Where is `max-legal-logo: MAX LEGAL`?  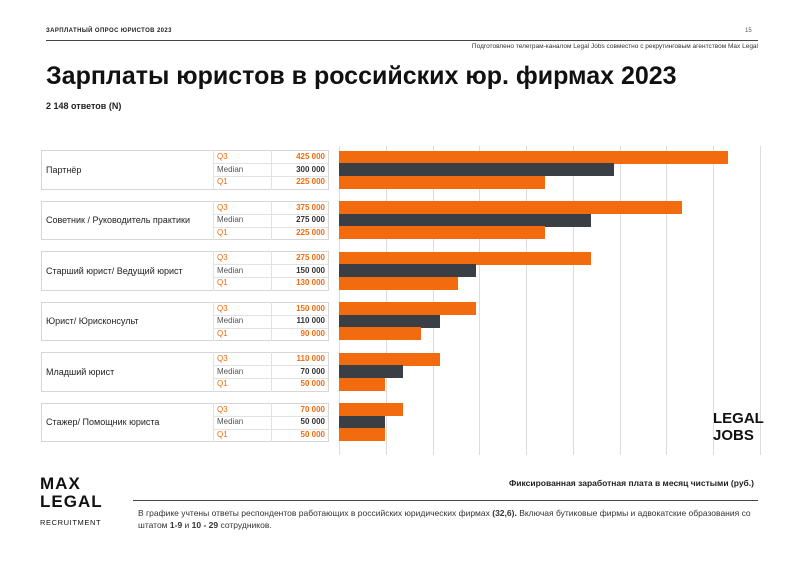 max-legal-logo: MAX LEGAL is located at coordinates (71, 493).